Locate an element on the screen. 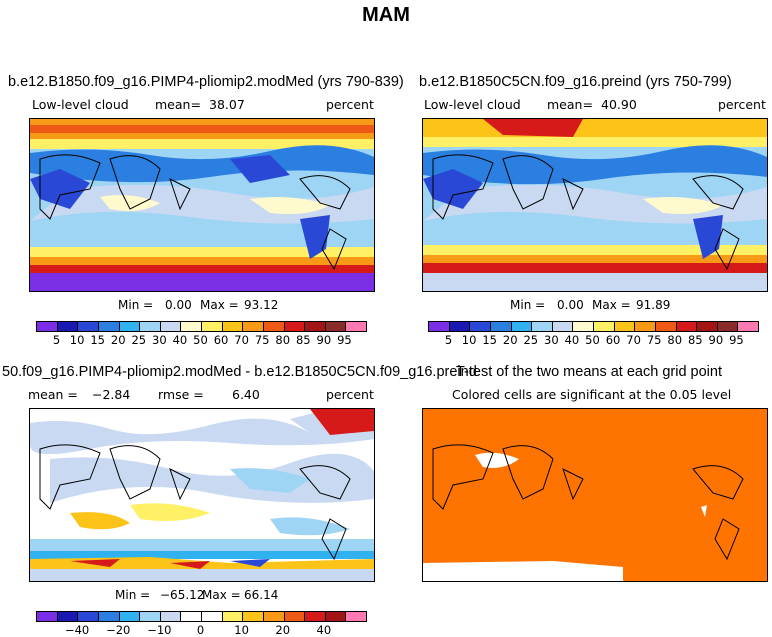 This screenshot has height=637, width=772. panel3-colorbar-tick: 10 is located at coordinates (241, 630).